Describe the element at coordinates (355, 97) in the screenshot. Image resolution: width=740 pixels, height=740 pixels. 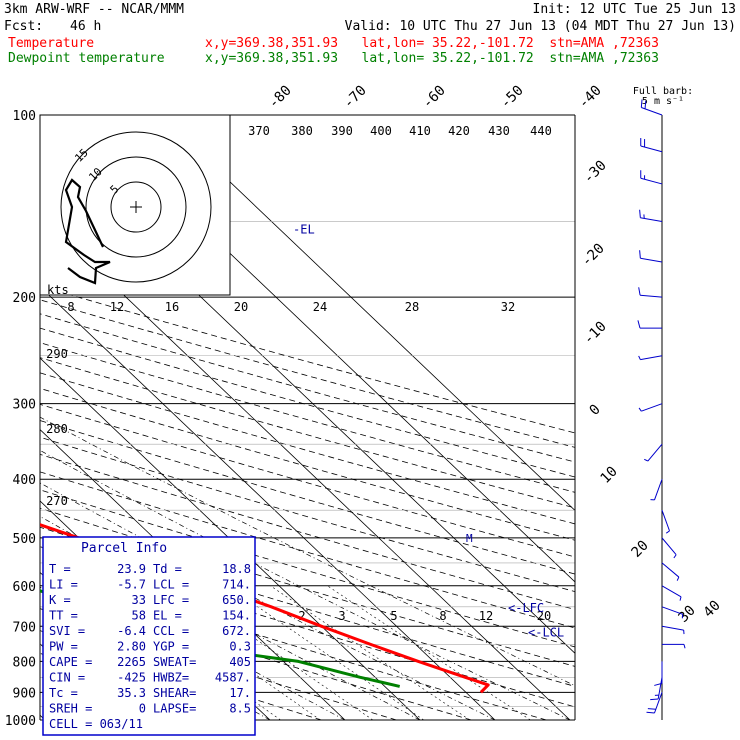
I see `isotherm-label: -70` at that location.